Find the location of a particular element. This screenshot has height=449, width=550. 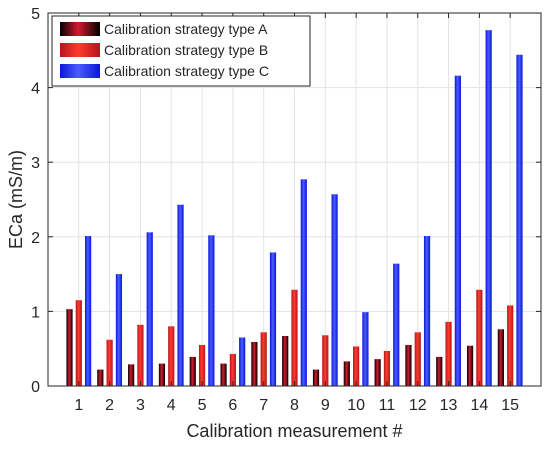

x-tick-label: 3 is located at coordinates (140, 405).